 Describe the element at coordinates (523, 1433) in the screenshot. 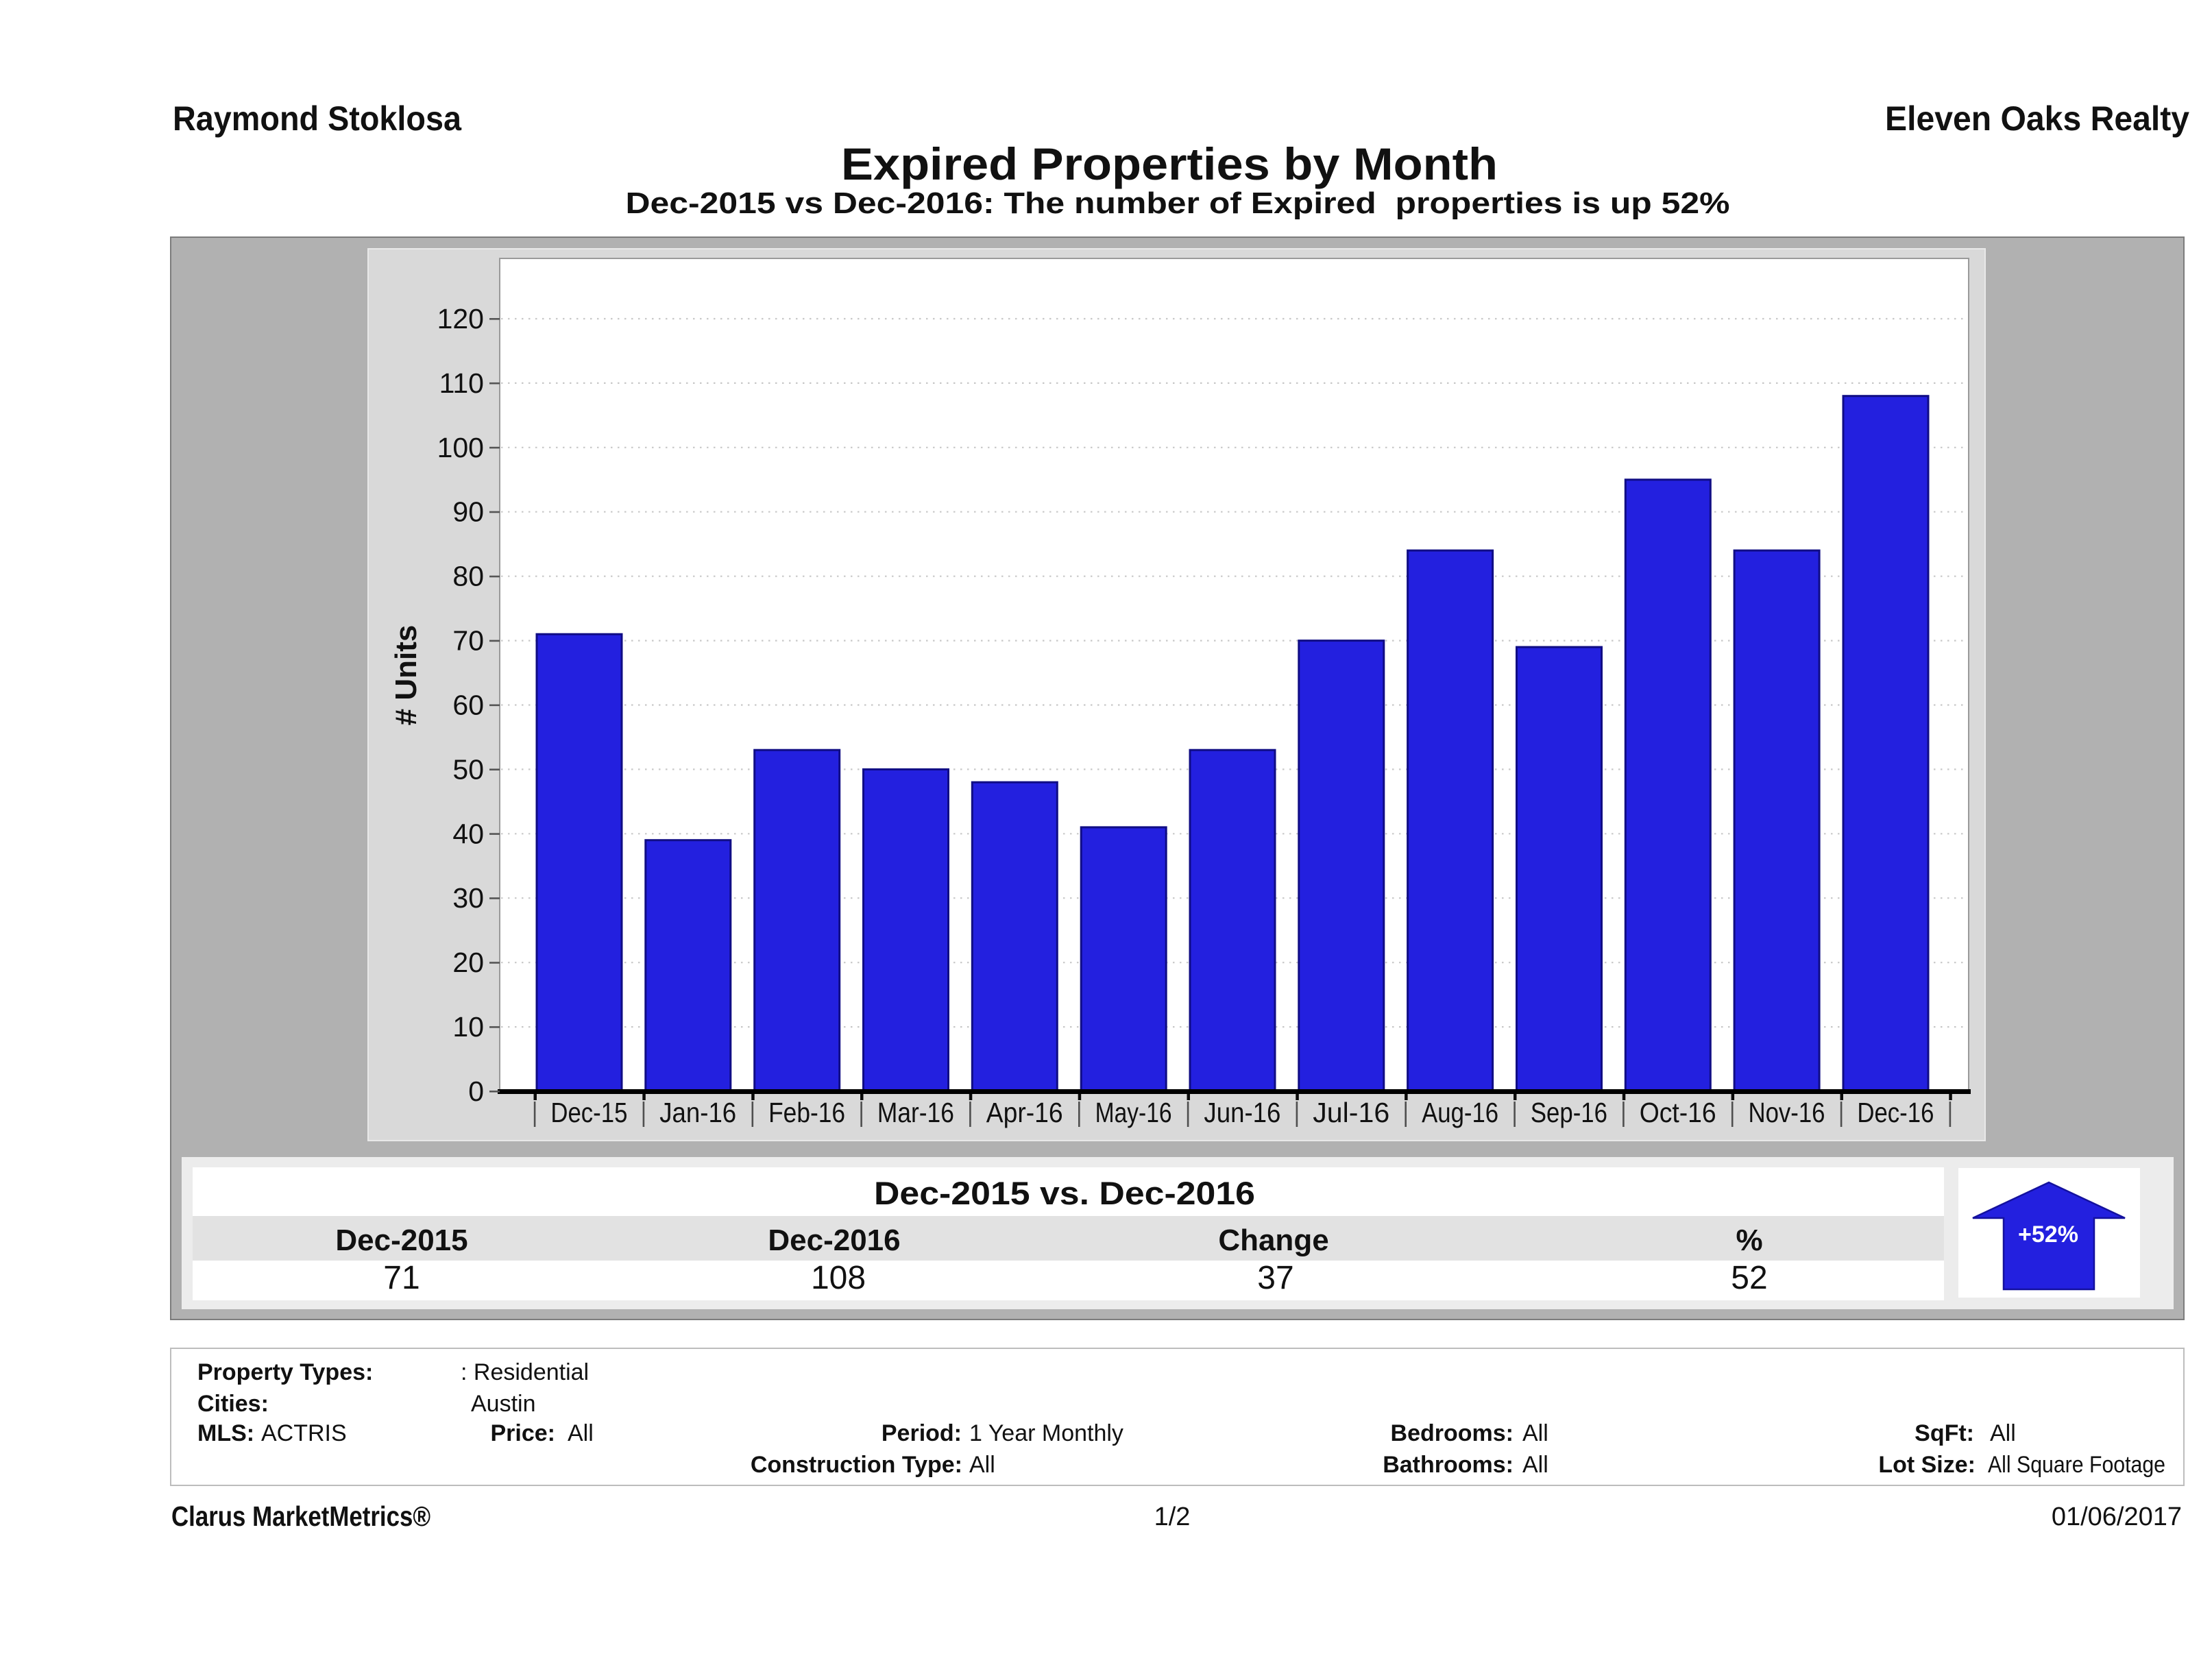

I see `svg-text: Price:` at that location.